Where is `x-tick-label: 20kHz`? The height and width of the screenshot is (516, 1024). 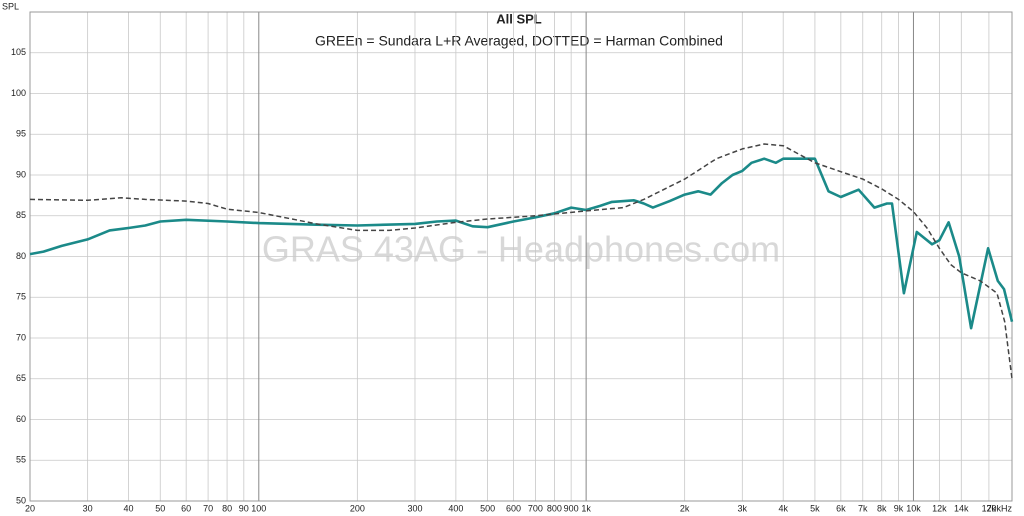
x-tick-label: 20kHz is located at coordinates (999, 508).